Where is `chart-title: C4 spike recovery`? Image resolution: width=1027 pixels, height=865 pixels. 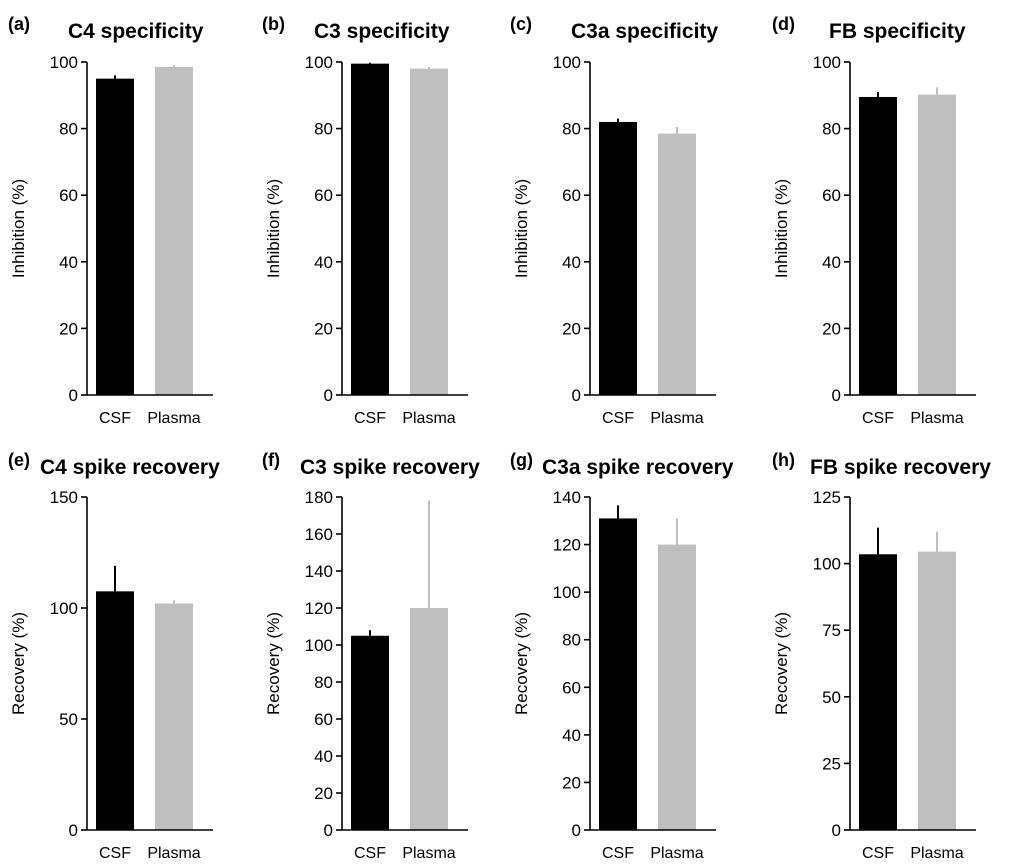 chart-title: C4 spike recovery is located at coordinates (130, 467).